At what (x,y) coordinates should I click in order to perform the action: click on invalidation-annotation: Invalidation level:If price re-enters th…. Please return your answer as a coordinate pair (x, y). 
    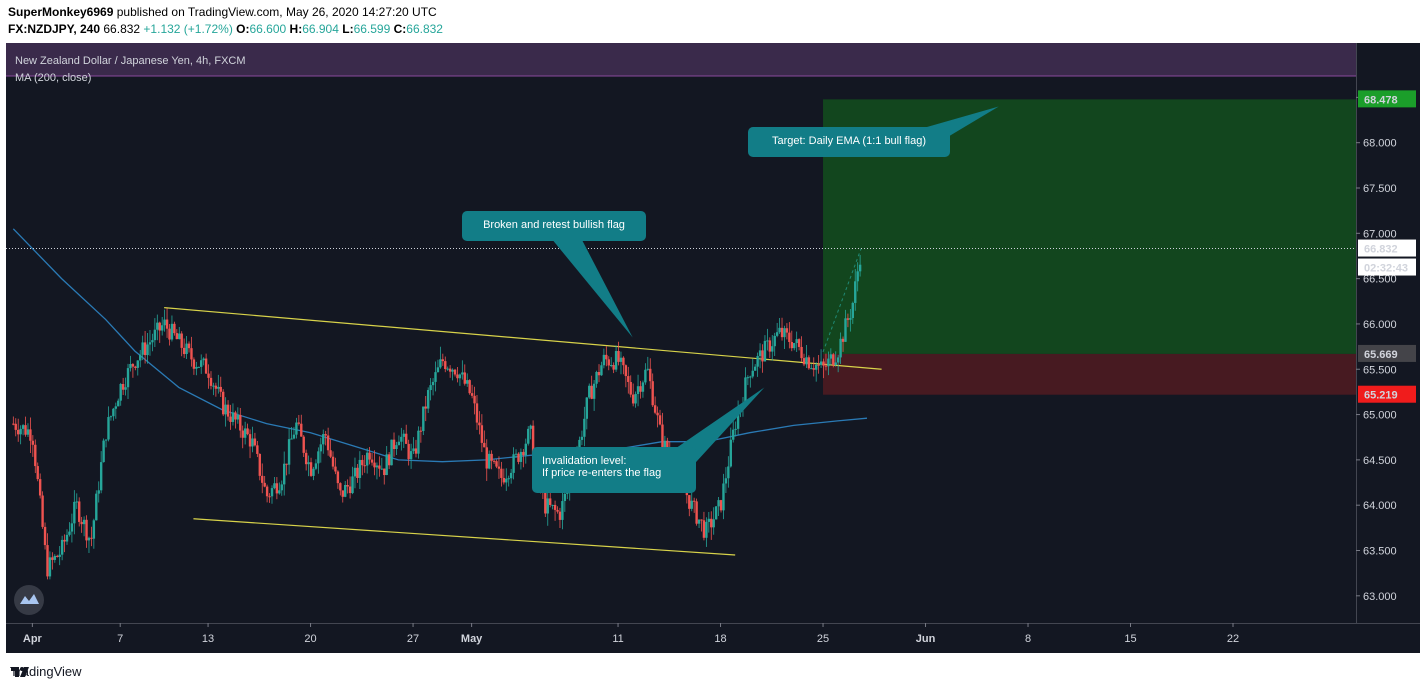
    Looking at the image, I should click on (648, 440).